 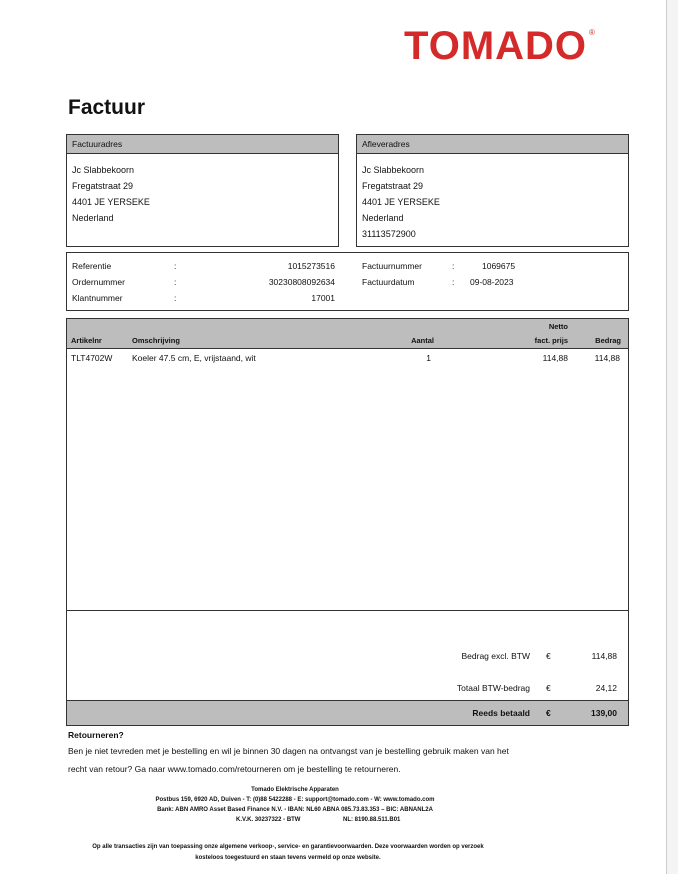 What do you see at coordinates (156, 340) in the screenshot?
I see `col-omschrijving: Omschrijving` at bounding box center [156, 340].